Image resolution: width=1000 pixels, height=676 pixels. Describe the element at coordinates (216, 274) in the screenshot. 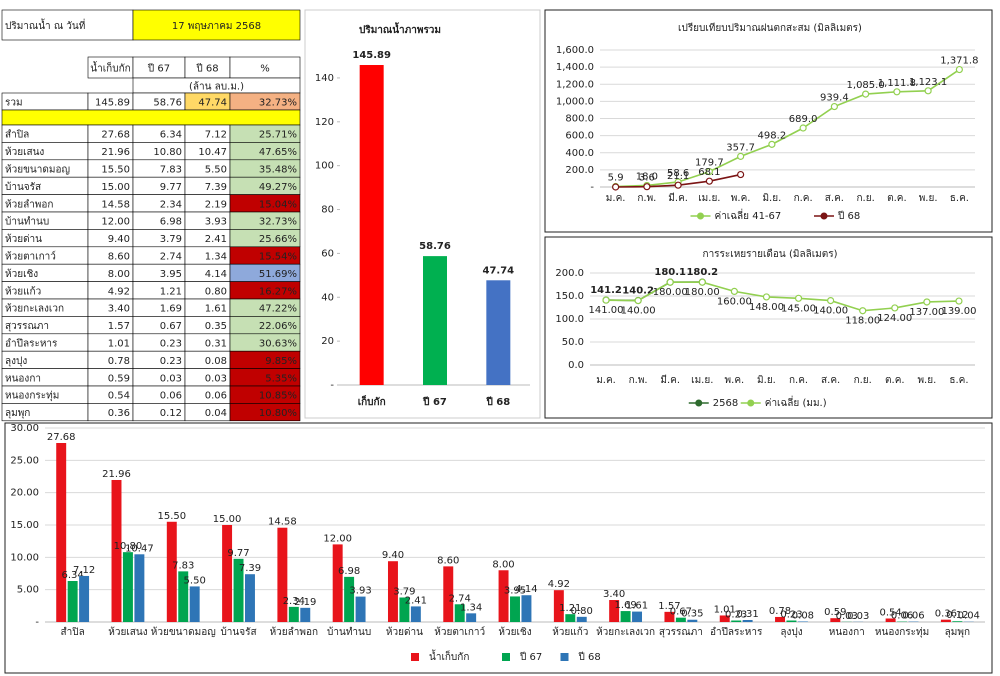

I see `row-cell: 4.14` at that location.